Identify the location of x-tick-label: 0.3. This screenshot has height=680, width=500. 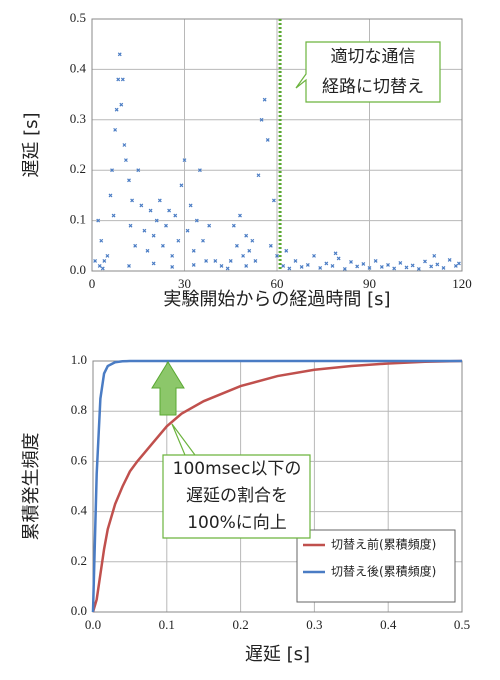
(314, 624).